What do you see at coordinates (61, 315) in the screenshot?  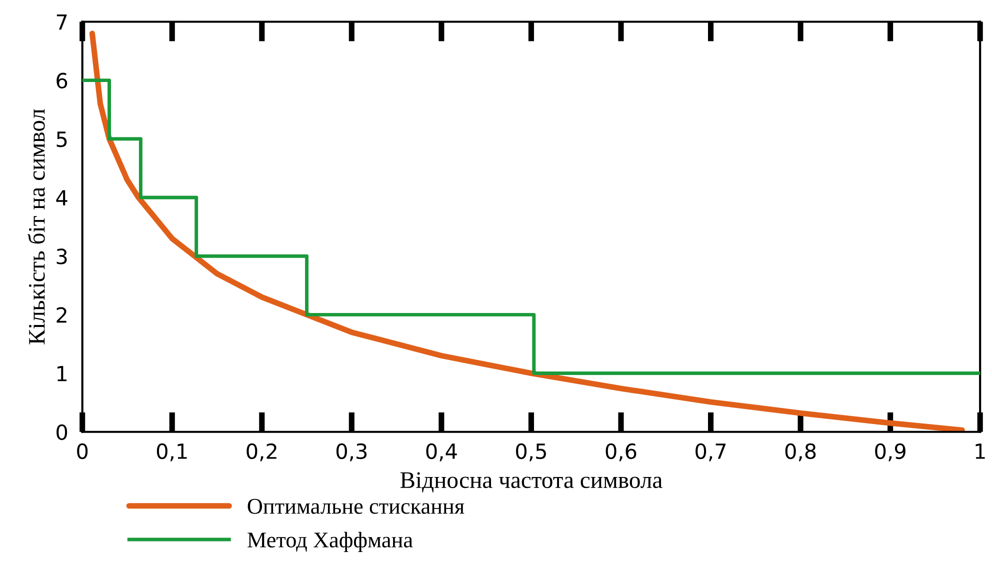 I see `y-tick-label: 2` at bounding box center [61, 315].